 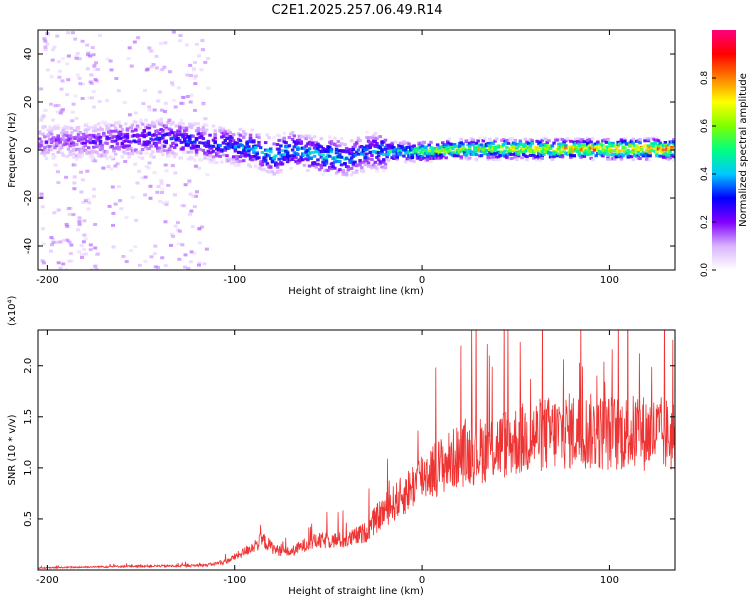 What do you see at coordinates (28, 468) in the screenshot?
I see `y-tick-label: 1.0` at bounding box center [28, 468].